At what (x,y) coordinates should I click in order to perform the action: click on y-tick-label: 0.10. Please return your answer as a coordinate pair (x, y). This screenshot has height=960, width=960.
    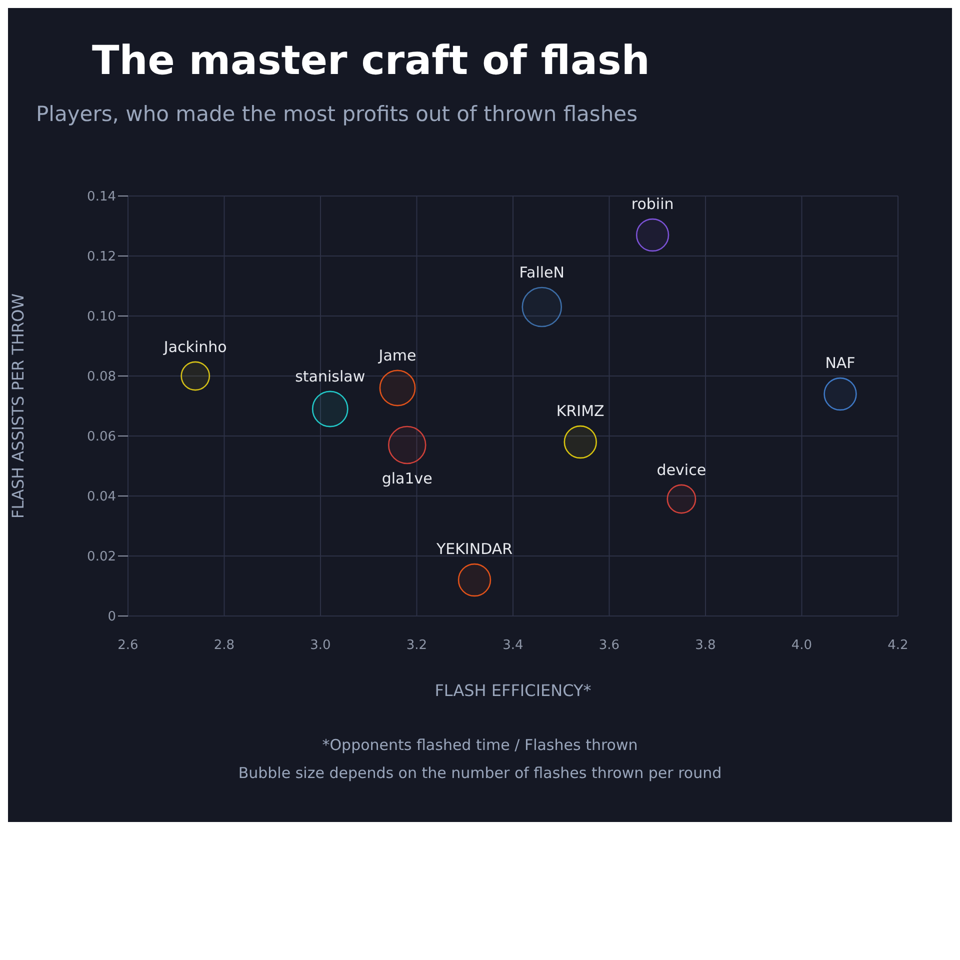
    Looking at the image, I should click on (101, 317).